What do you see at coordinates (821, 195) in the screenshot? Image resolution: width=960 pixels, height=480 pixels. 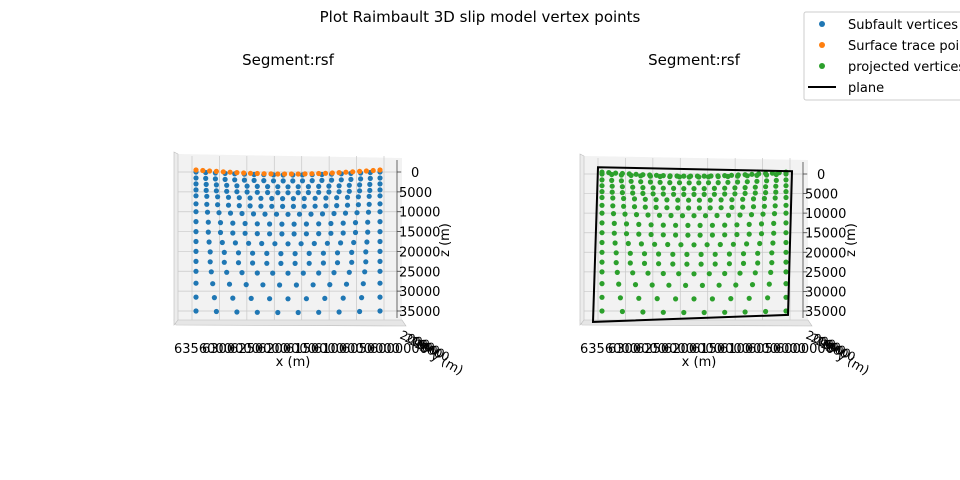 I see `z-tick-label: 5000` at bounding box center [821, 195].